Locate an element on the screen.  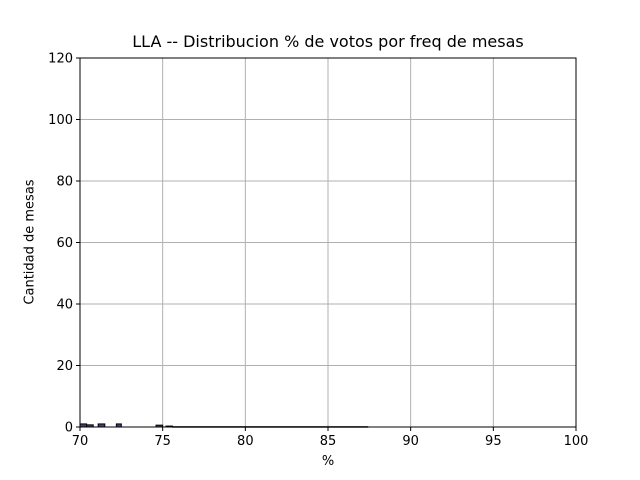
x-tick-label: 70 is located at coordinates (80, 441).